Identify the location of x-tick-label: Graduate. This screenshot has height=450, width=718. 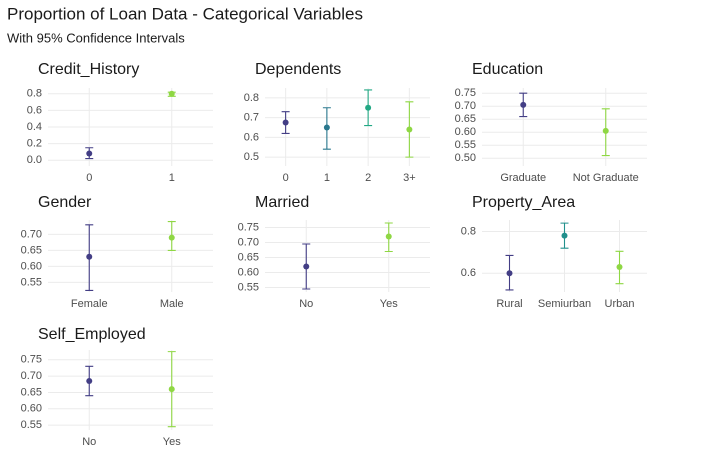
(523, 178).